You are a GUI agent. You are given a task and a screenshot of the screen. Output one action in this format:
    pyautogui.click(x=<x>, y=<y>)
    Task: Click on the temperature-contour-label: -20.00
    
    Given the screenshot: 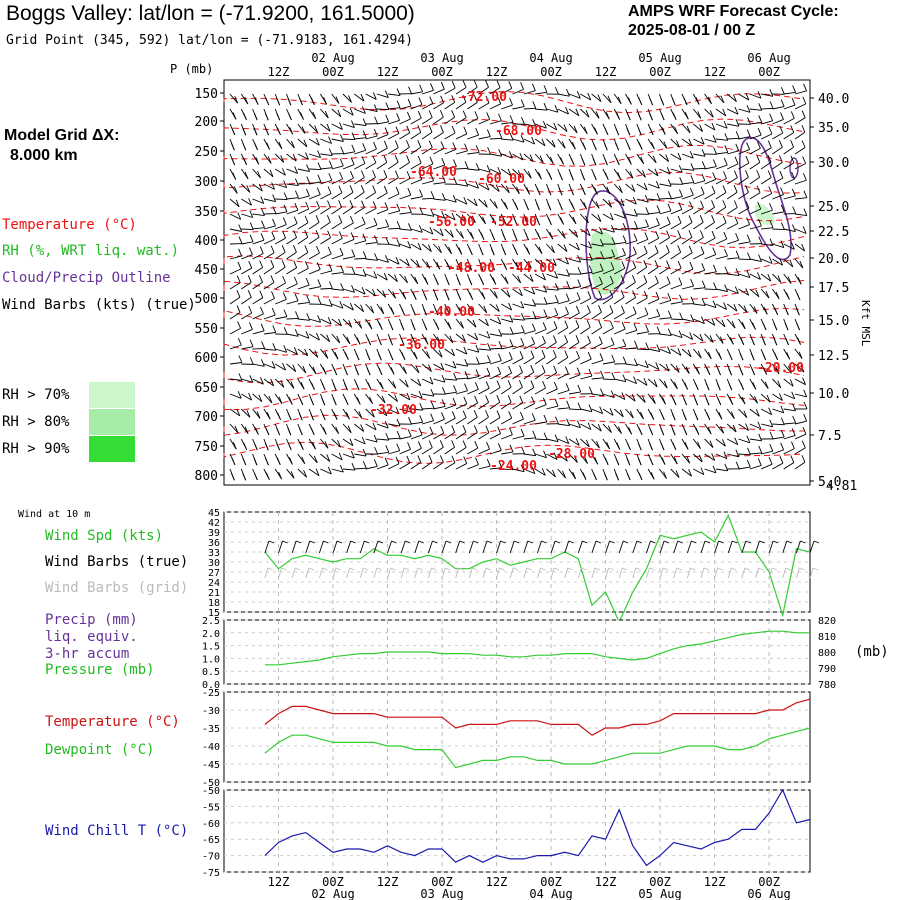 What is the action you would take?
    pyautogui.click(x=780, y=368)
    